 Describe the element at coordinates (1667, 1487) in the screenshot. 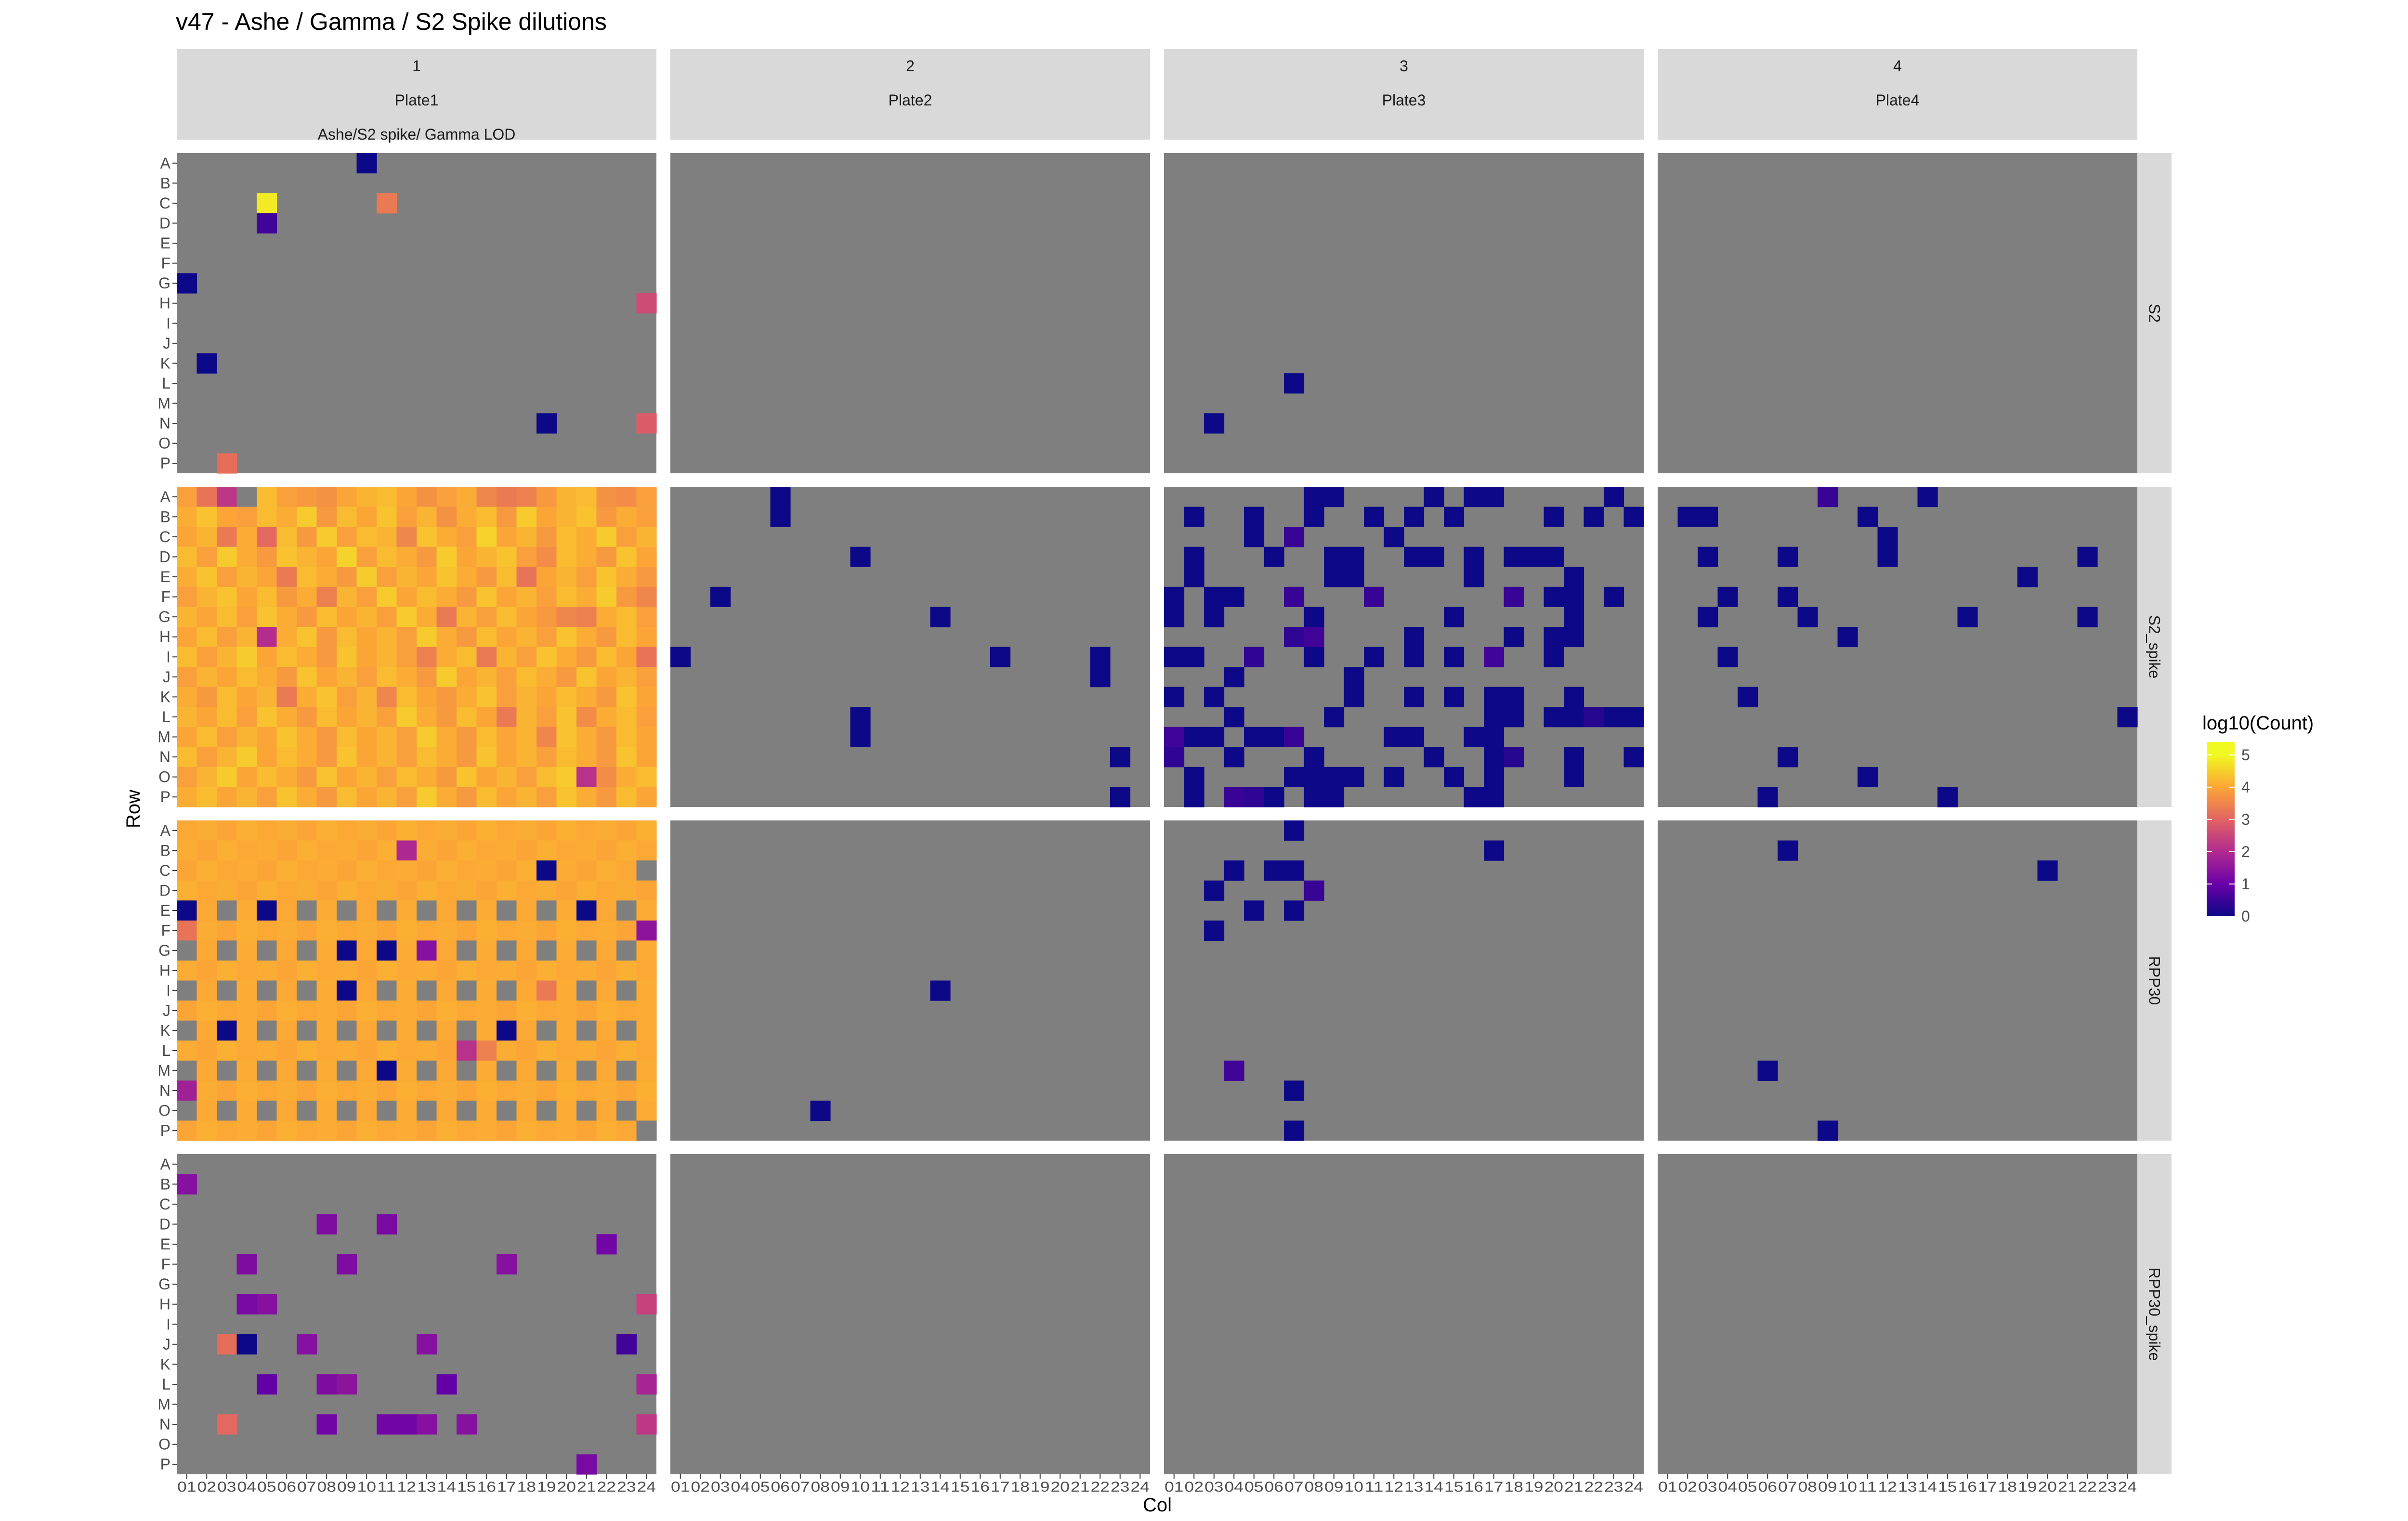

I see `x-tick-label: 01` at that location.